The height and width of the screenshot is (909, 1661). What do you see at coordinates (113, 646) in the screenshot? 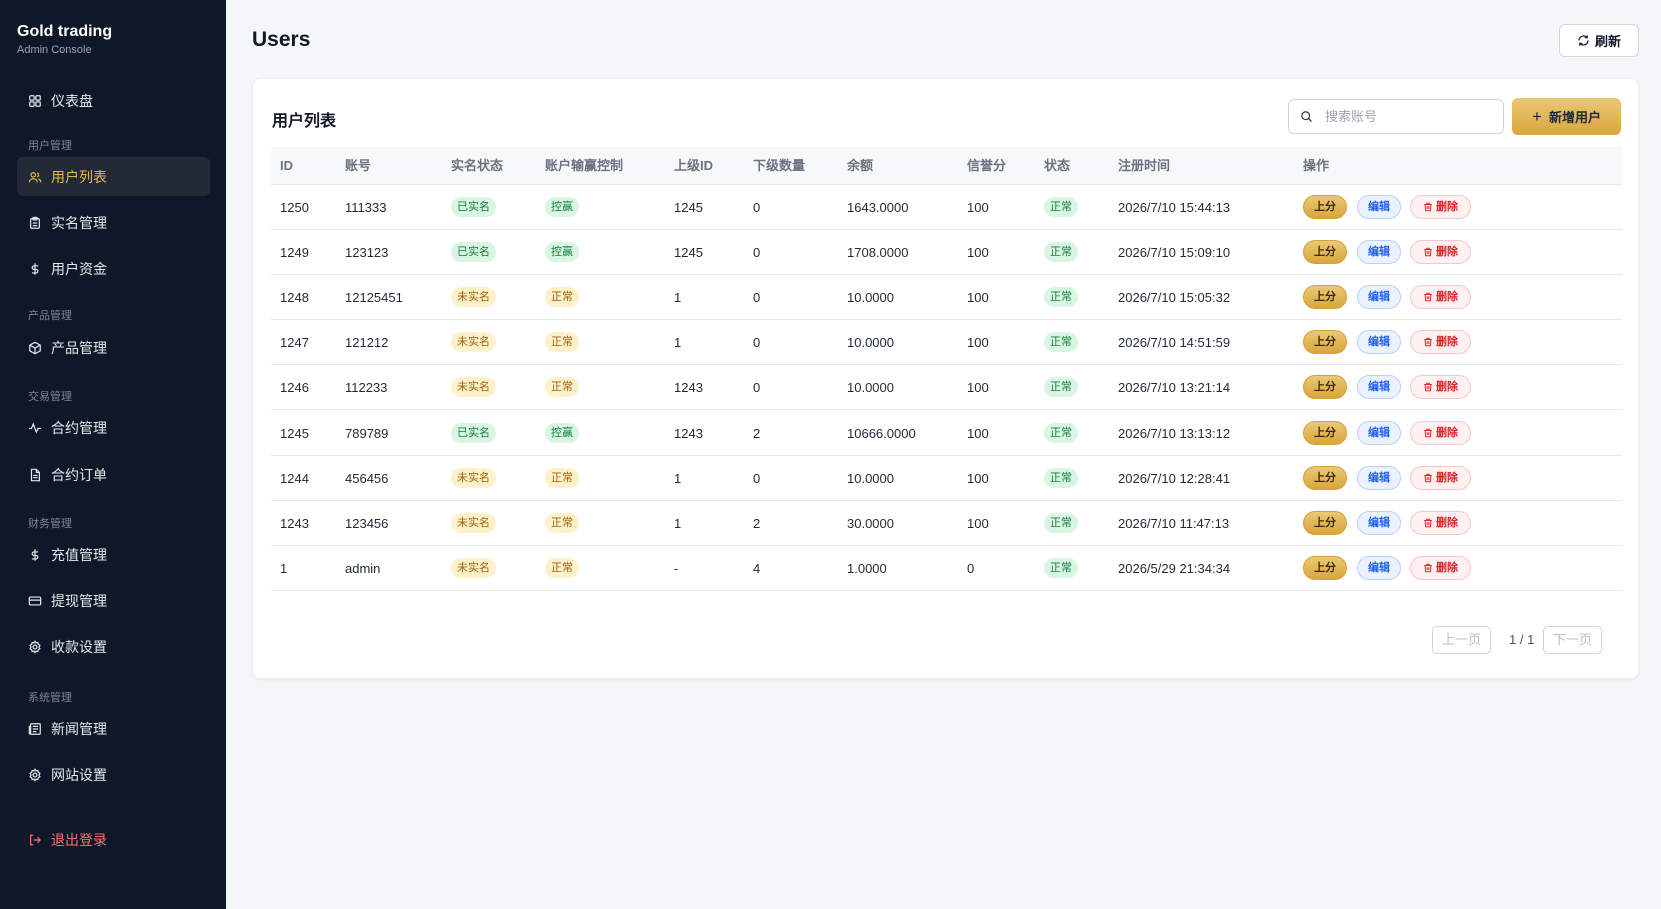
I see `sidebar-item-payment-settings: 收款设置` at bounding box center [113, 646].